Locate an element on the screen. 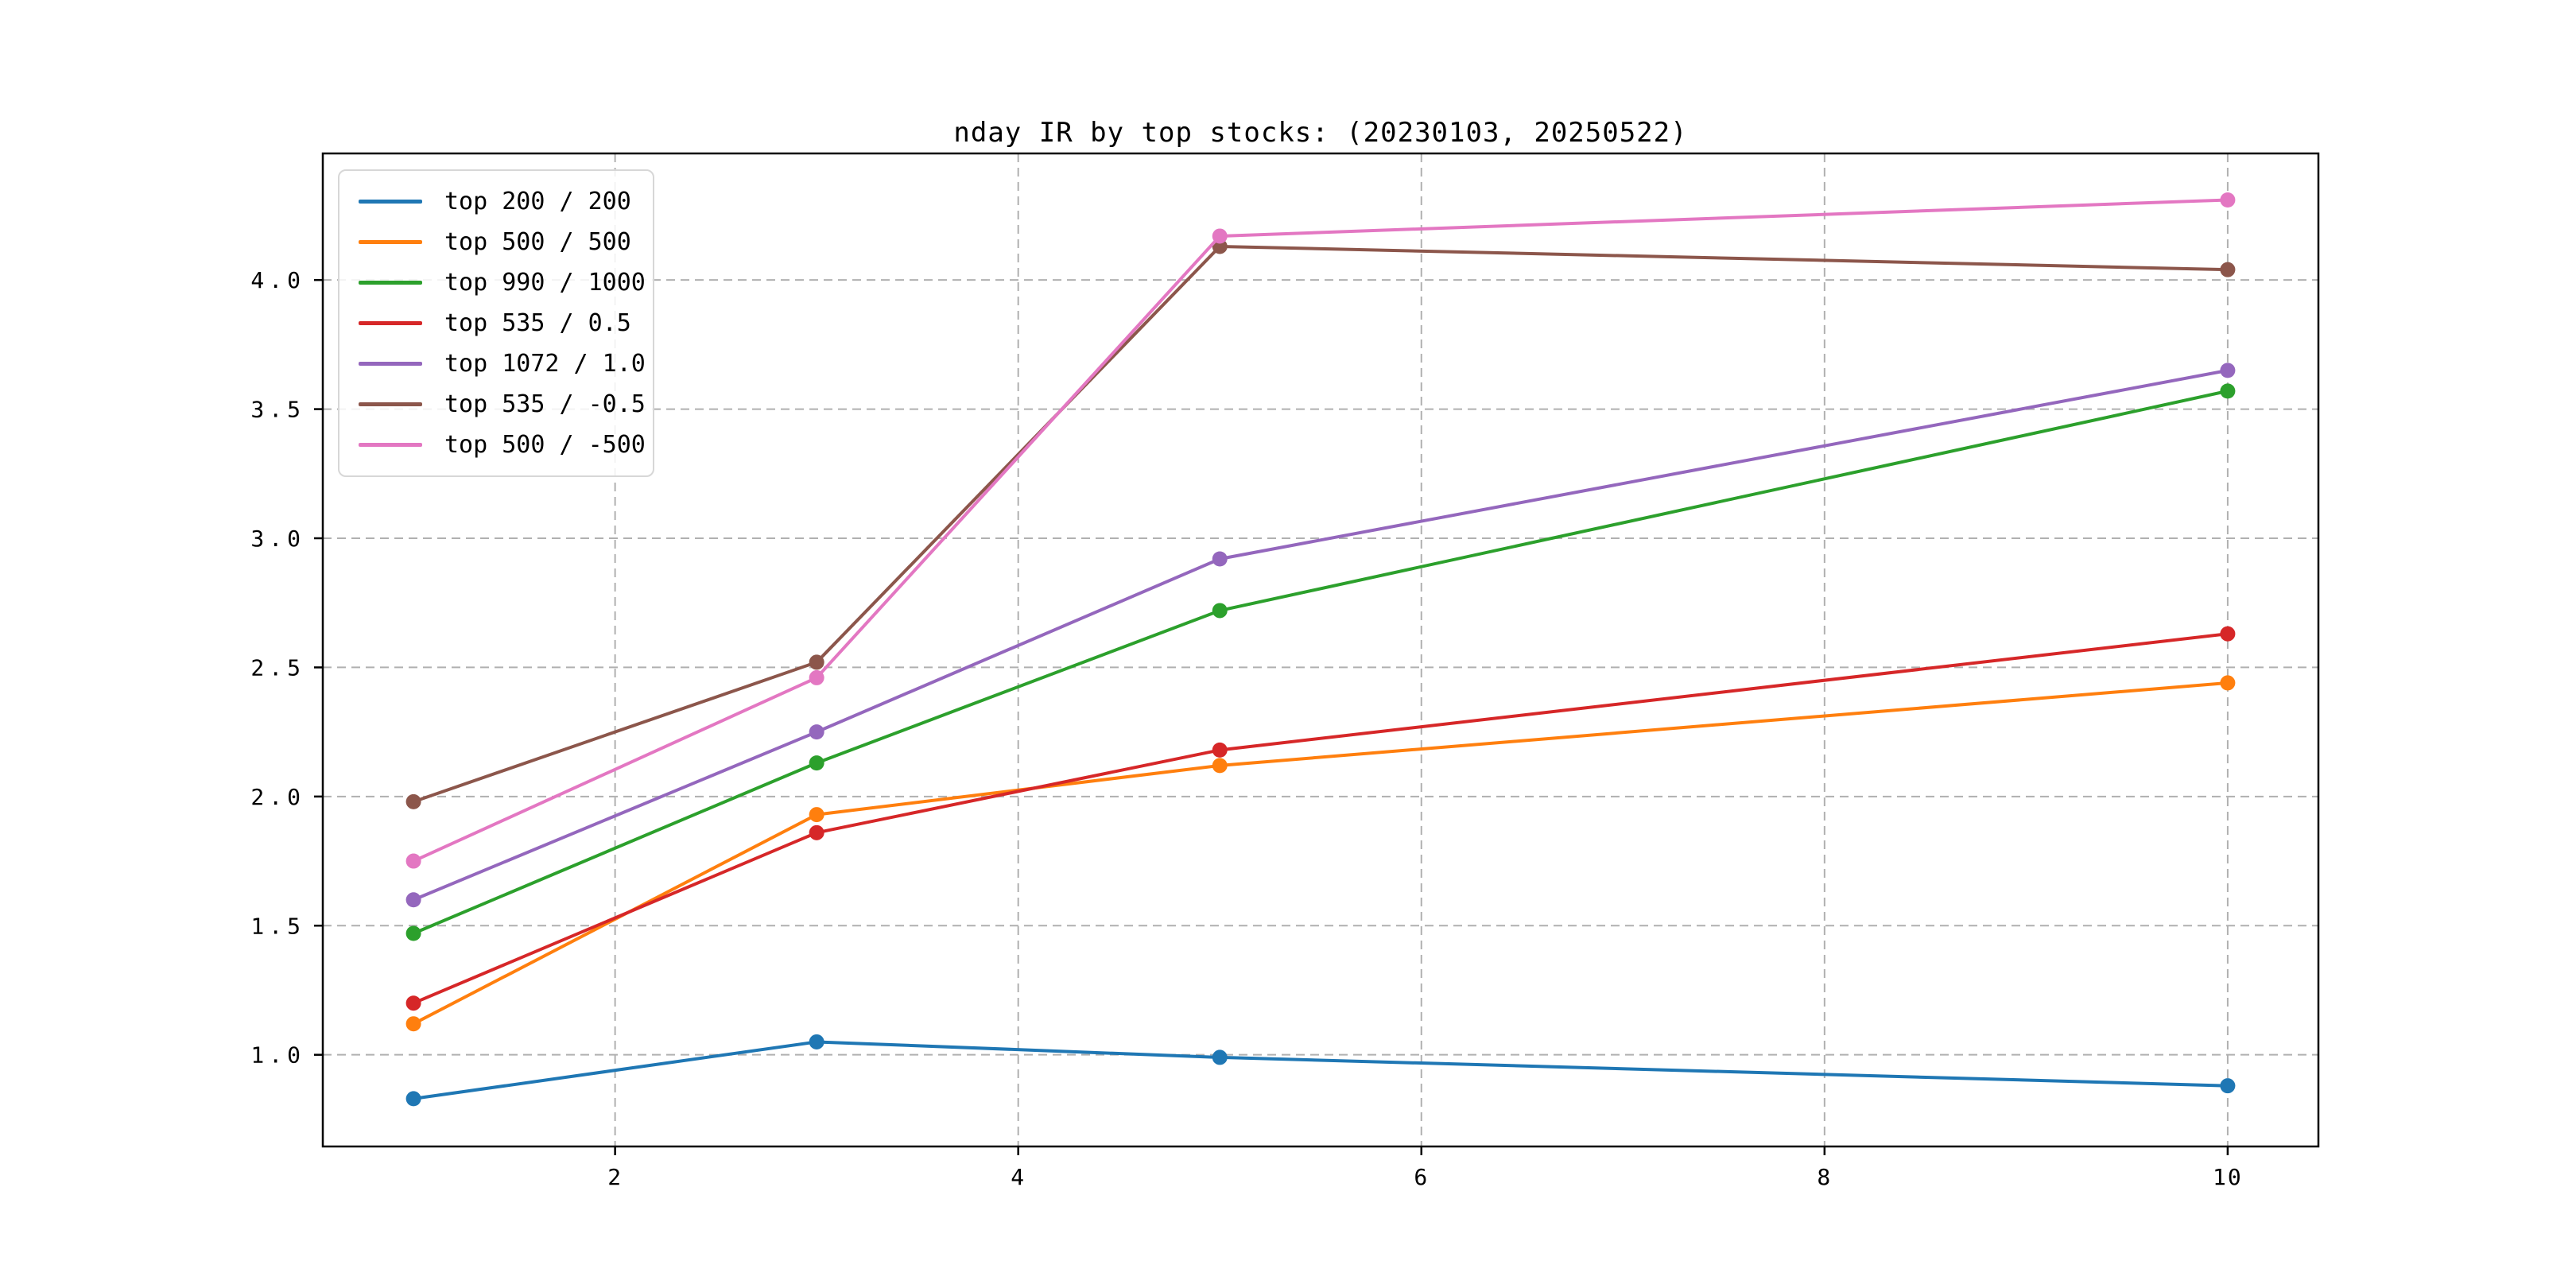 The width and height of the screenshot is (2576, 1288). legend-label: top 200 / 200 is located at coordinates (538, 202).